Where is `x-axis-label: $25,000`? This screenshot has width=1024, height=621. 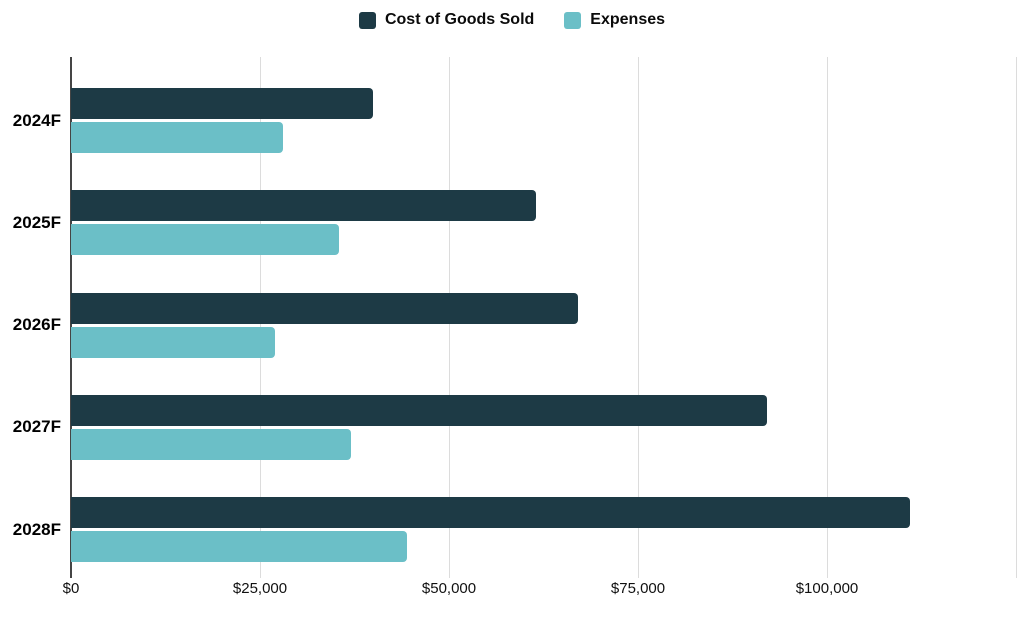 x-axis-label: $25,000 is located at coordinates (260, 588).